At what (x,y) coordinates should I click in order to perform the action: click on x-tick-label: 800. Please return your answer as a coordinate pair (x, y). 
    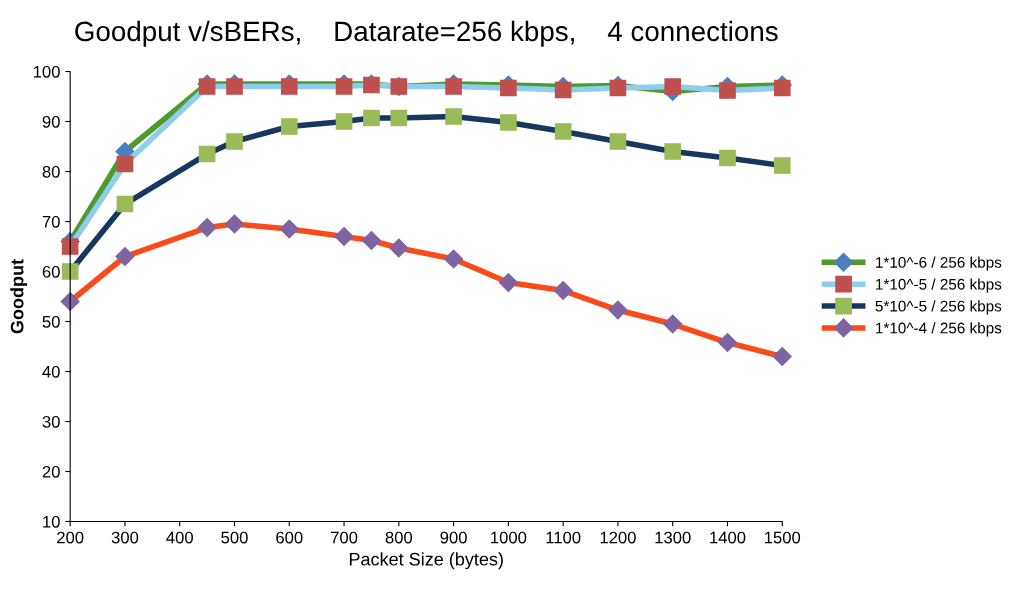
    Looking at the image, I should click on (399, 537).